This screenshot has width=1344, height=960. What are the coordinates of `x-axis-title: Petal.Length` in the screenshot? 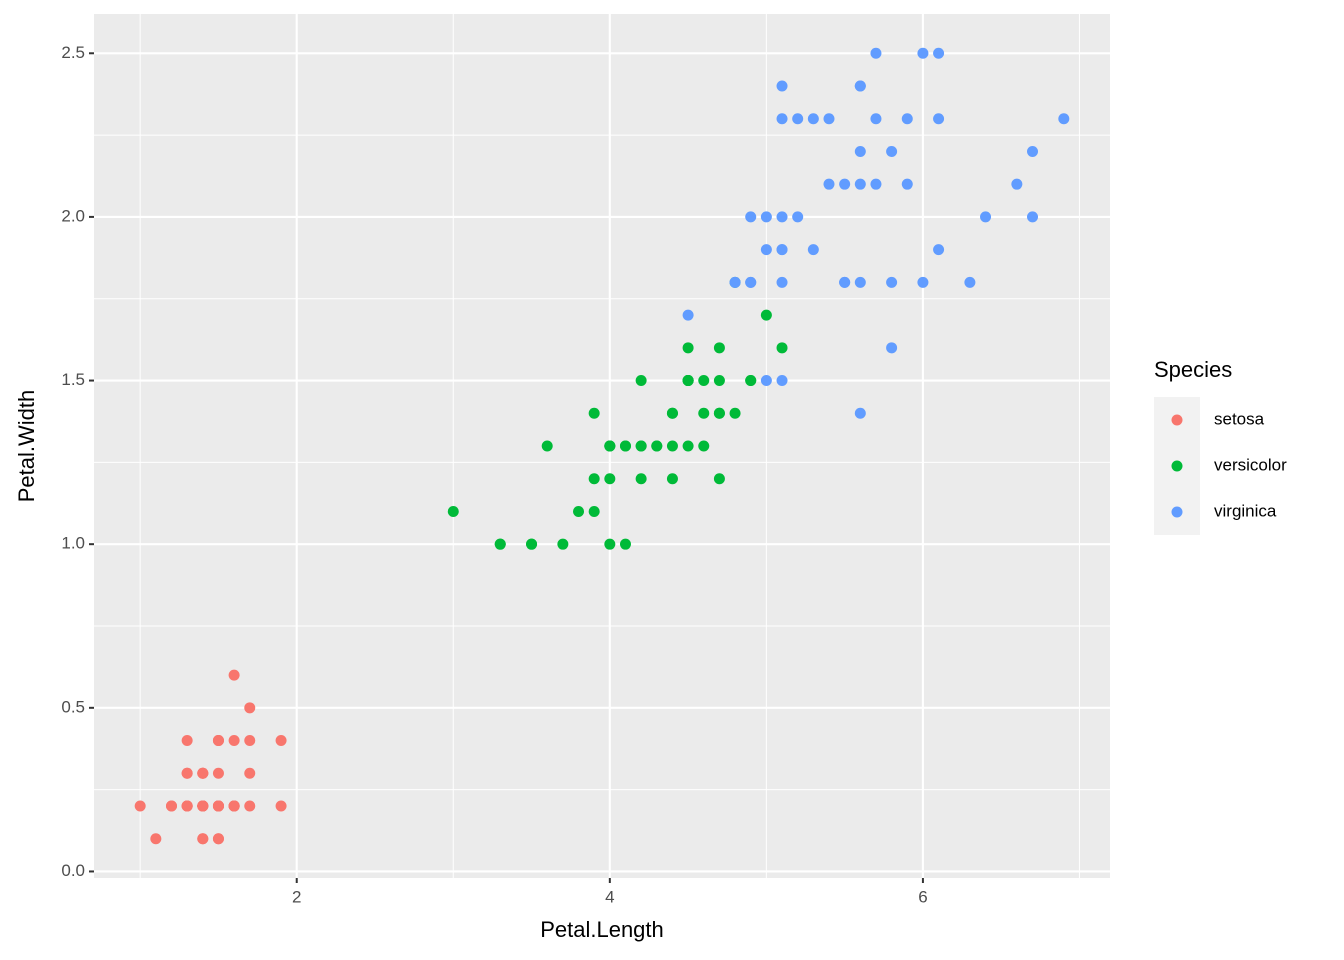 It's located at (602, 929).